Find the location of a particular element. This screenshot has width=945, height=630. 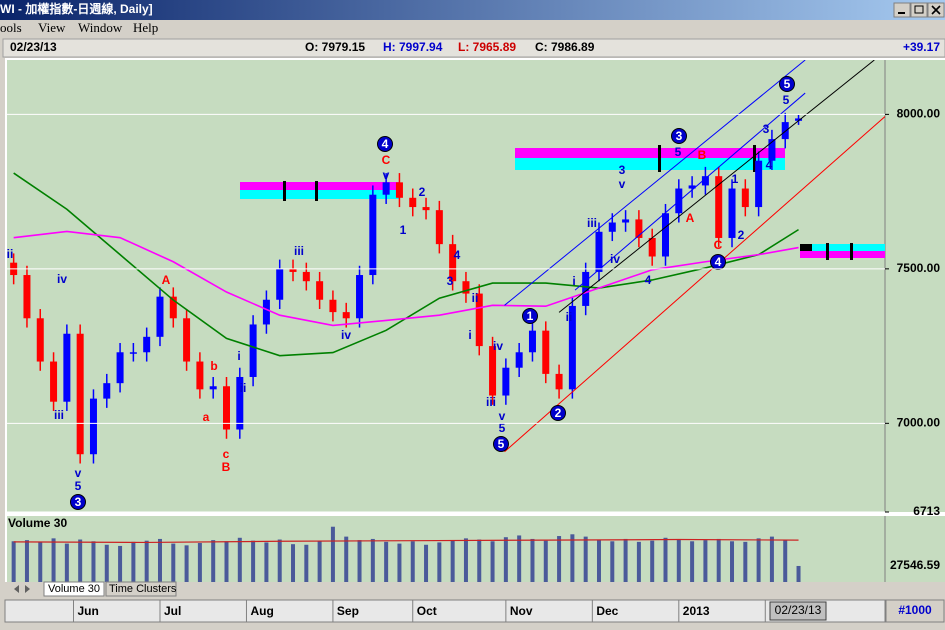

x-tick-label: Dec is located at coordinates (607, 611).